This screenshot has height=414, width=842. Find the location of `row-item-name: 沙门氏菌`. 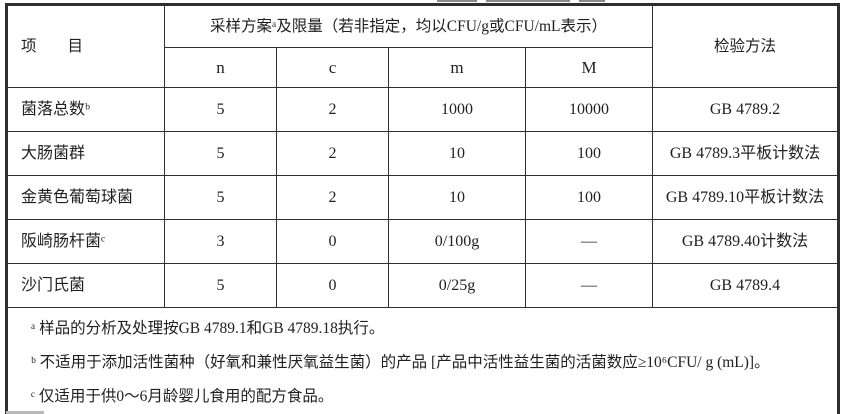

row-item-name: 沙门氏菌 is located at coordinates (85, 285).